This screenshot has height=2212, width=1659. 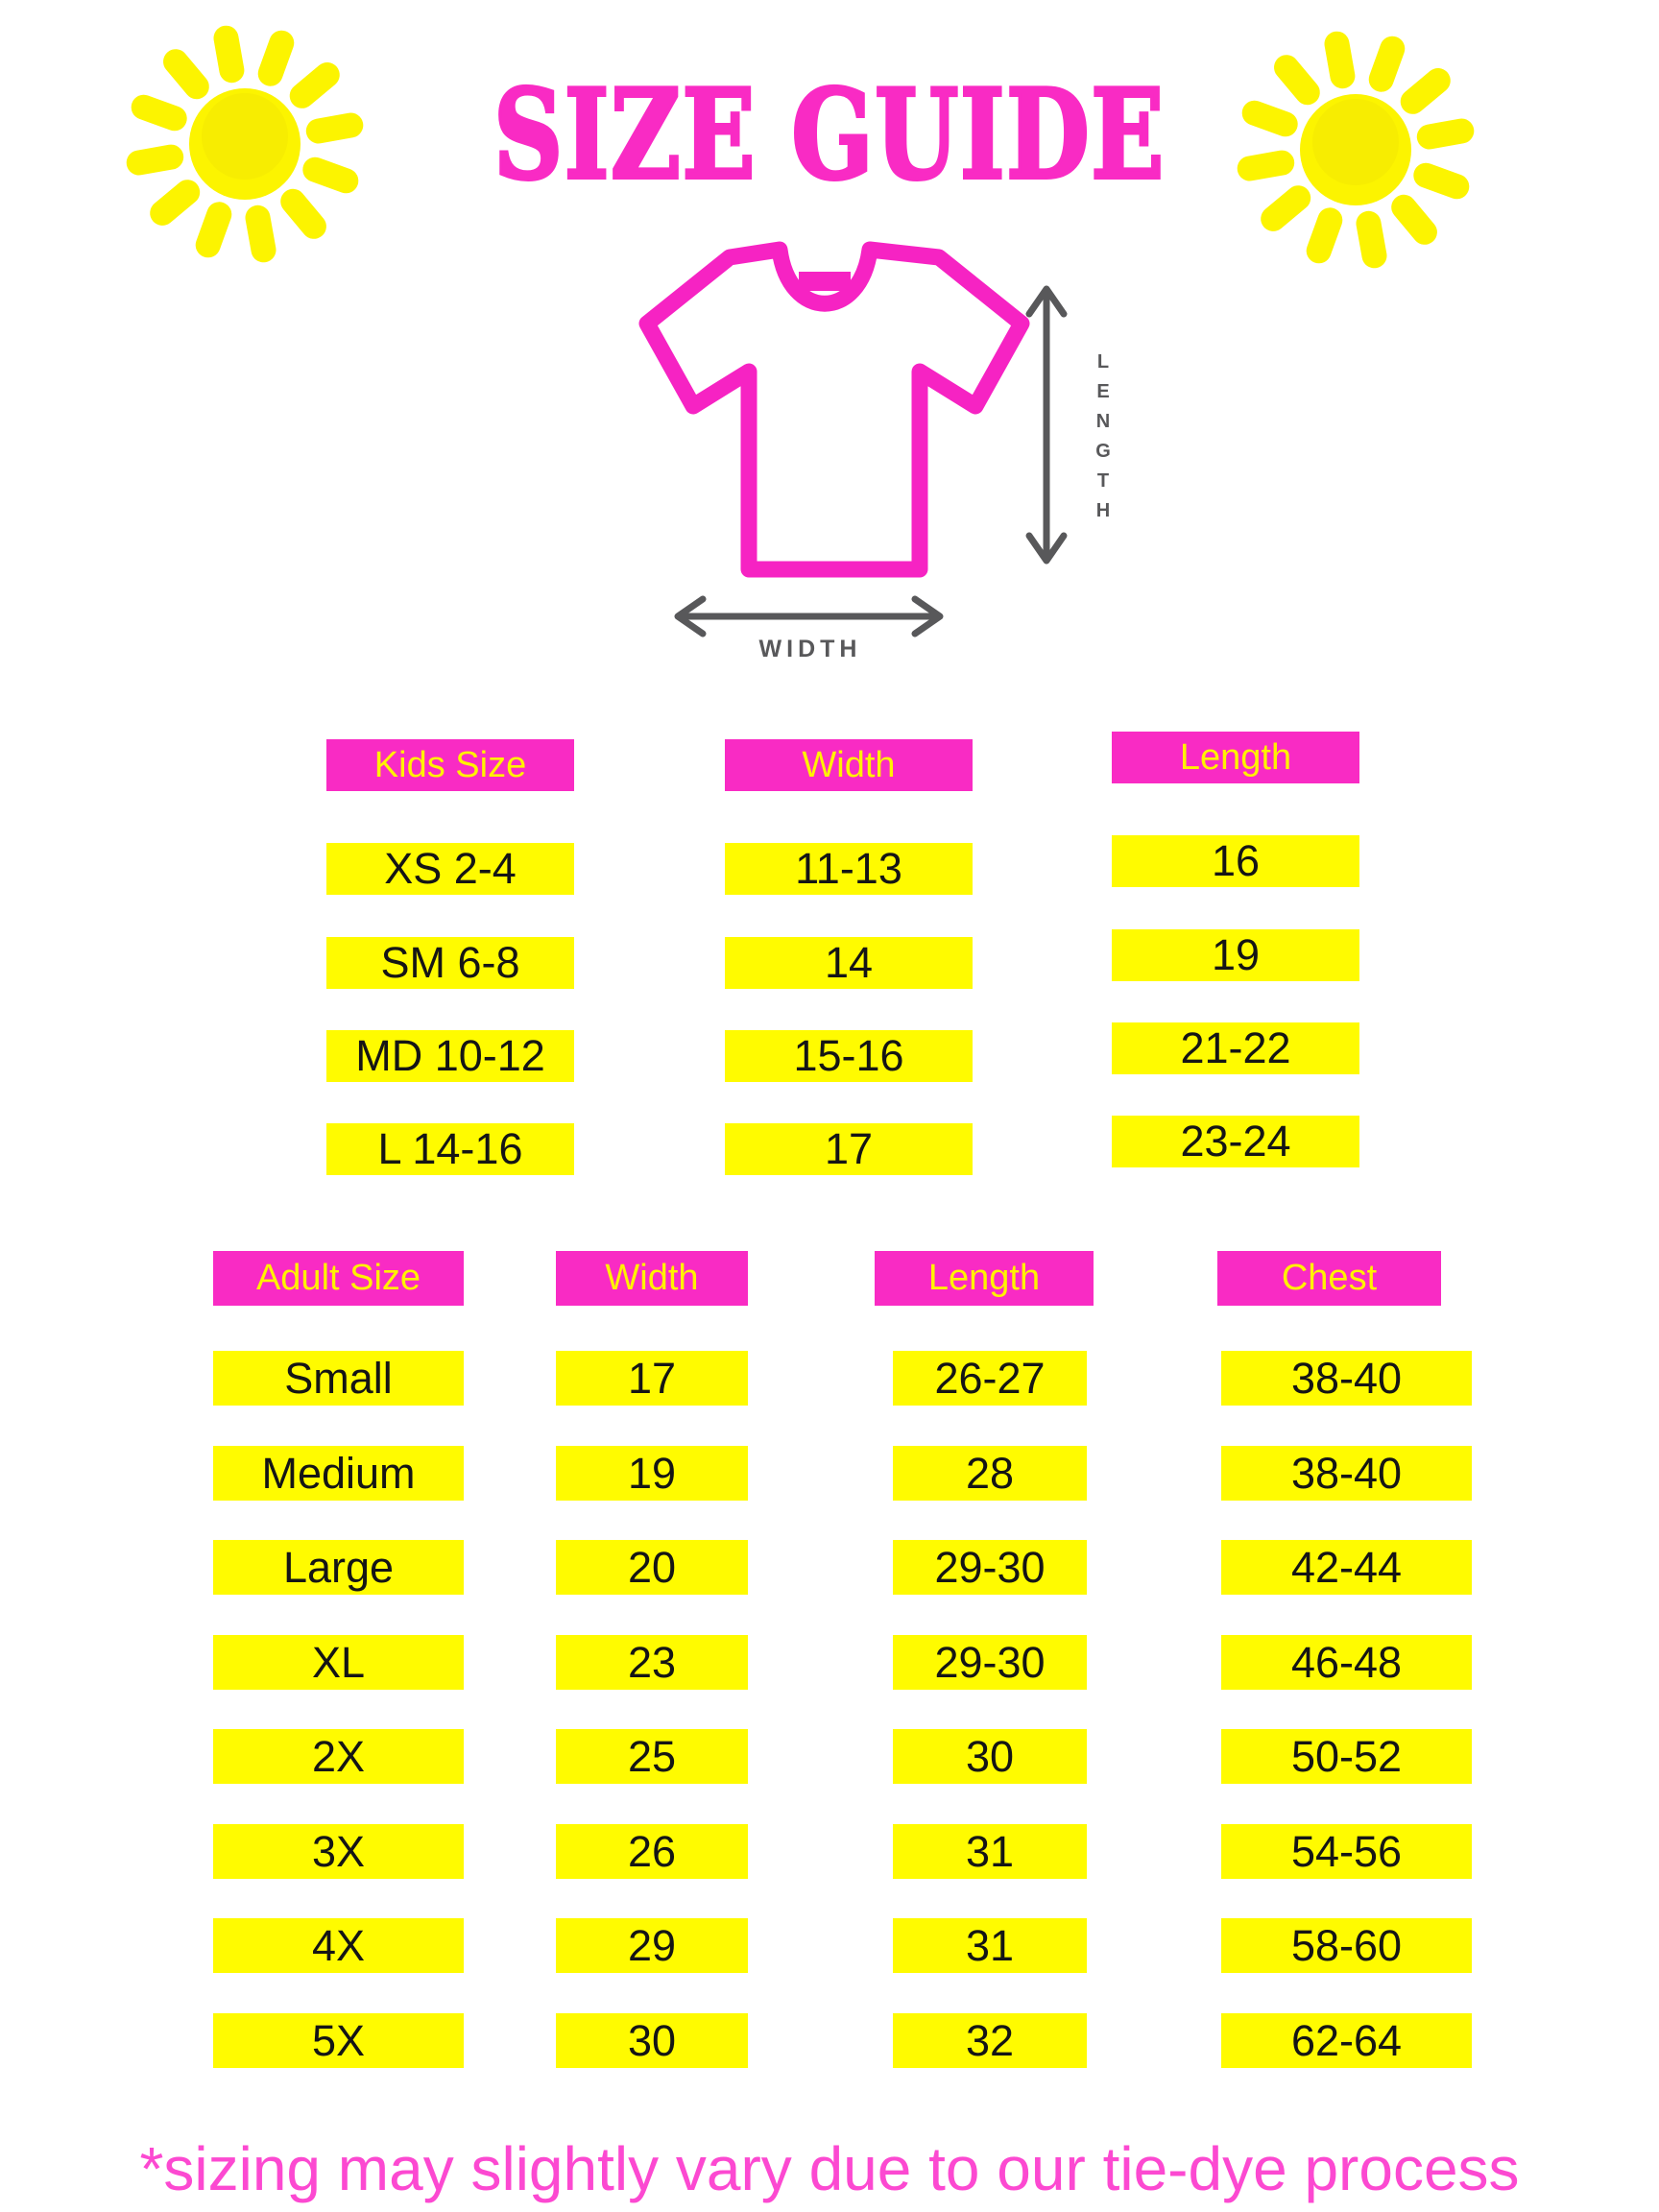 What do you see at coordinates (450, 963) in the screenshot?
I see `kids-size-cell: SM 6-8` at bounding box center [450, 963].